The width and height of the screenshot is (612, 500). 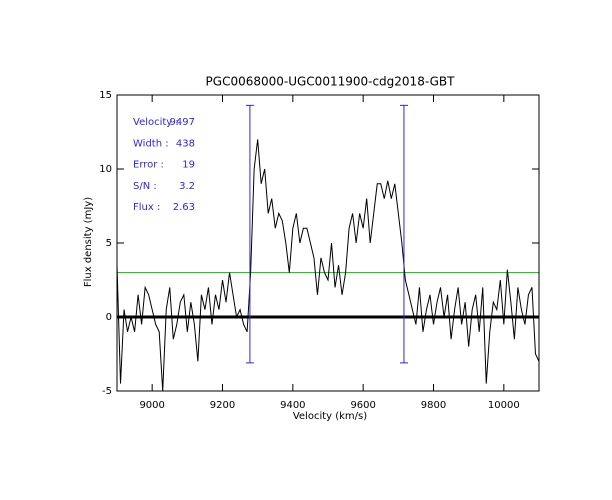 What do you see at coordinates (330, 416) in the screenshot?
I see `x-axis-label: Velocity (km/s)` at bounding box center [330, 416].